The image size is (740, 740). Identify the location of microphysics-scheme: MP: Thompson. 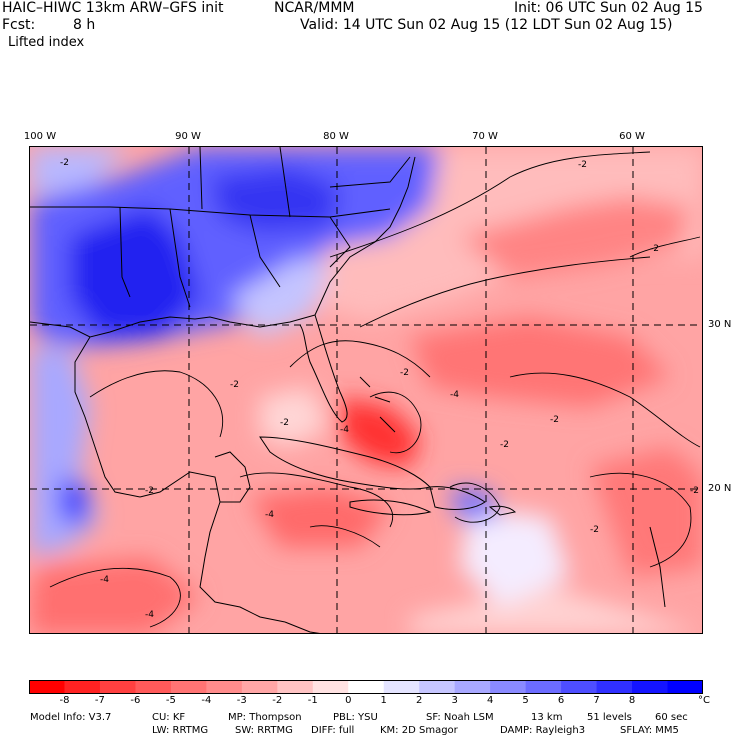
(265, 717).